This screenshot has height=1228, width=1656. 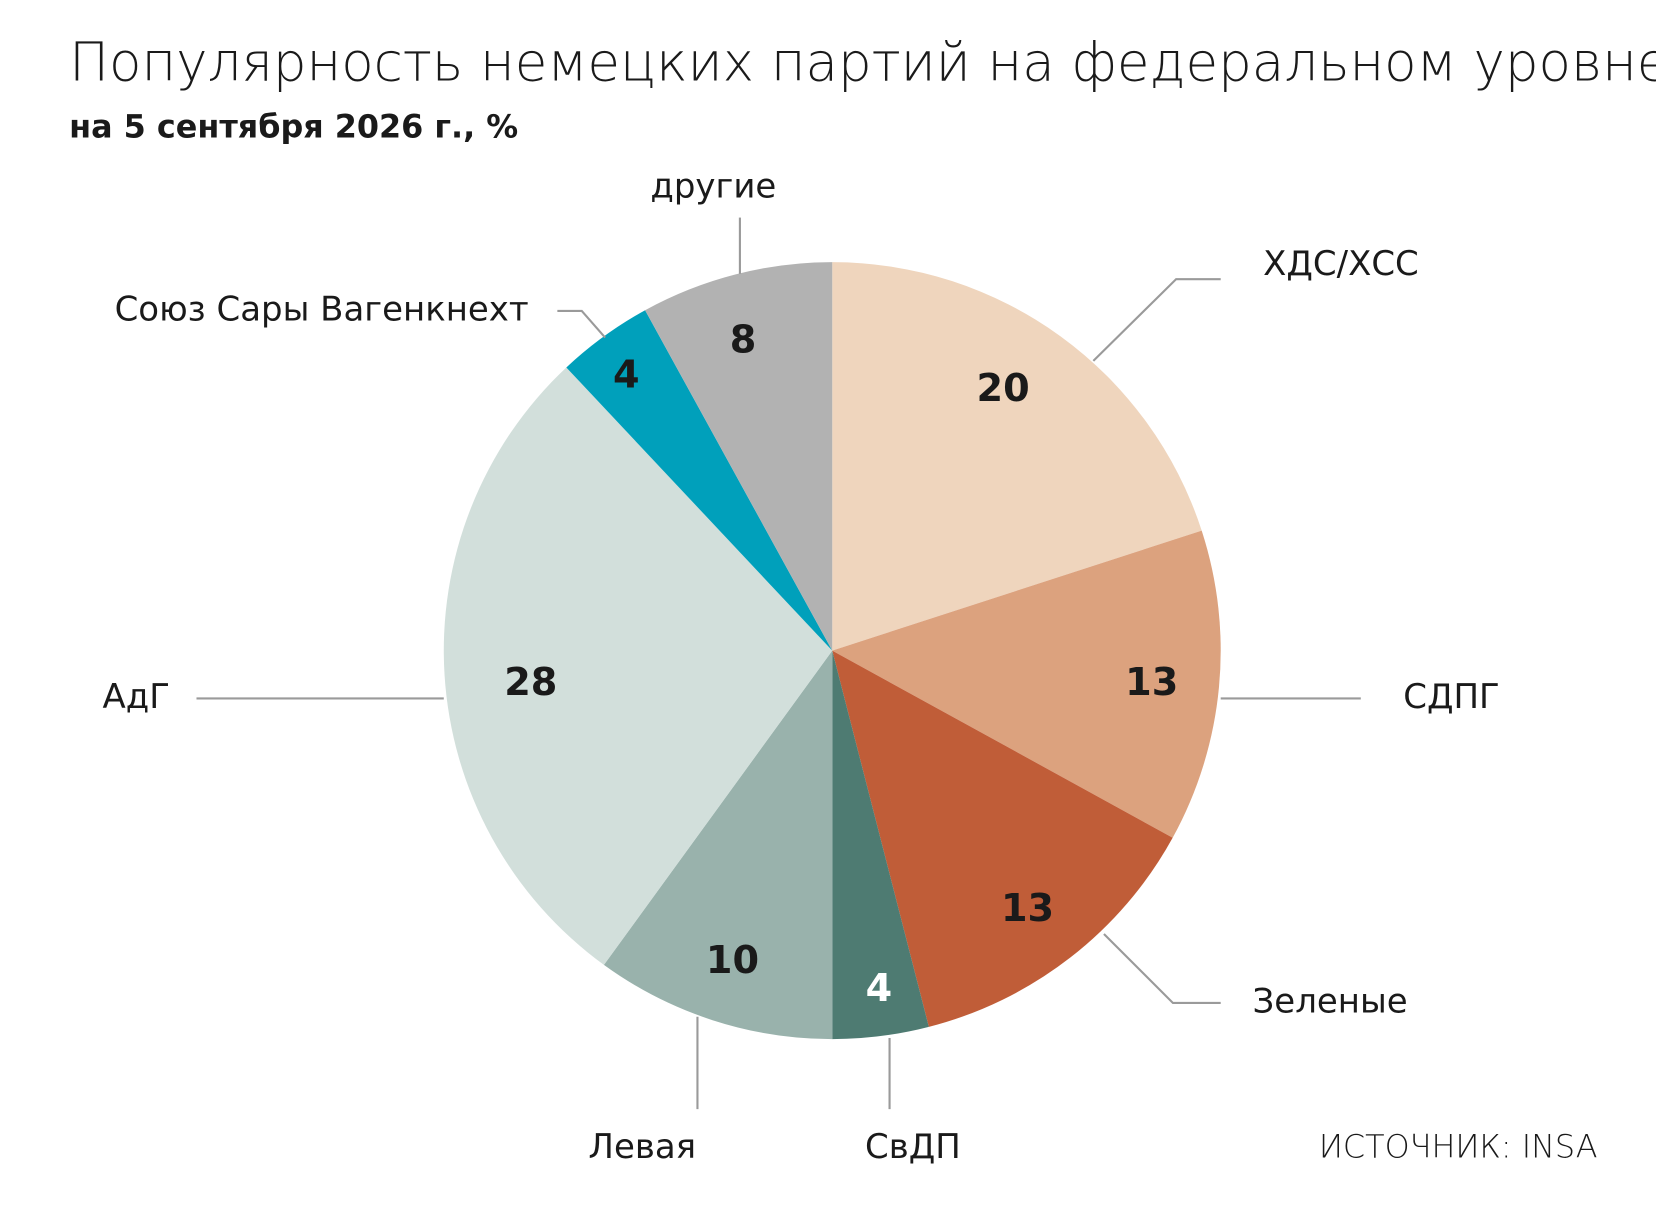 I want to click on value-label: 28, so click(x=530, y=683).